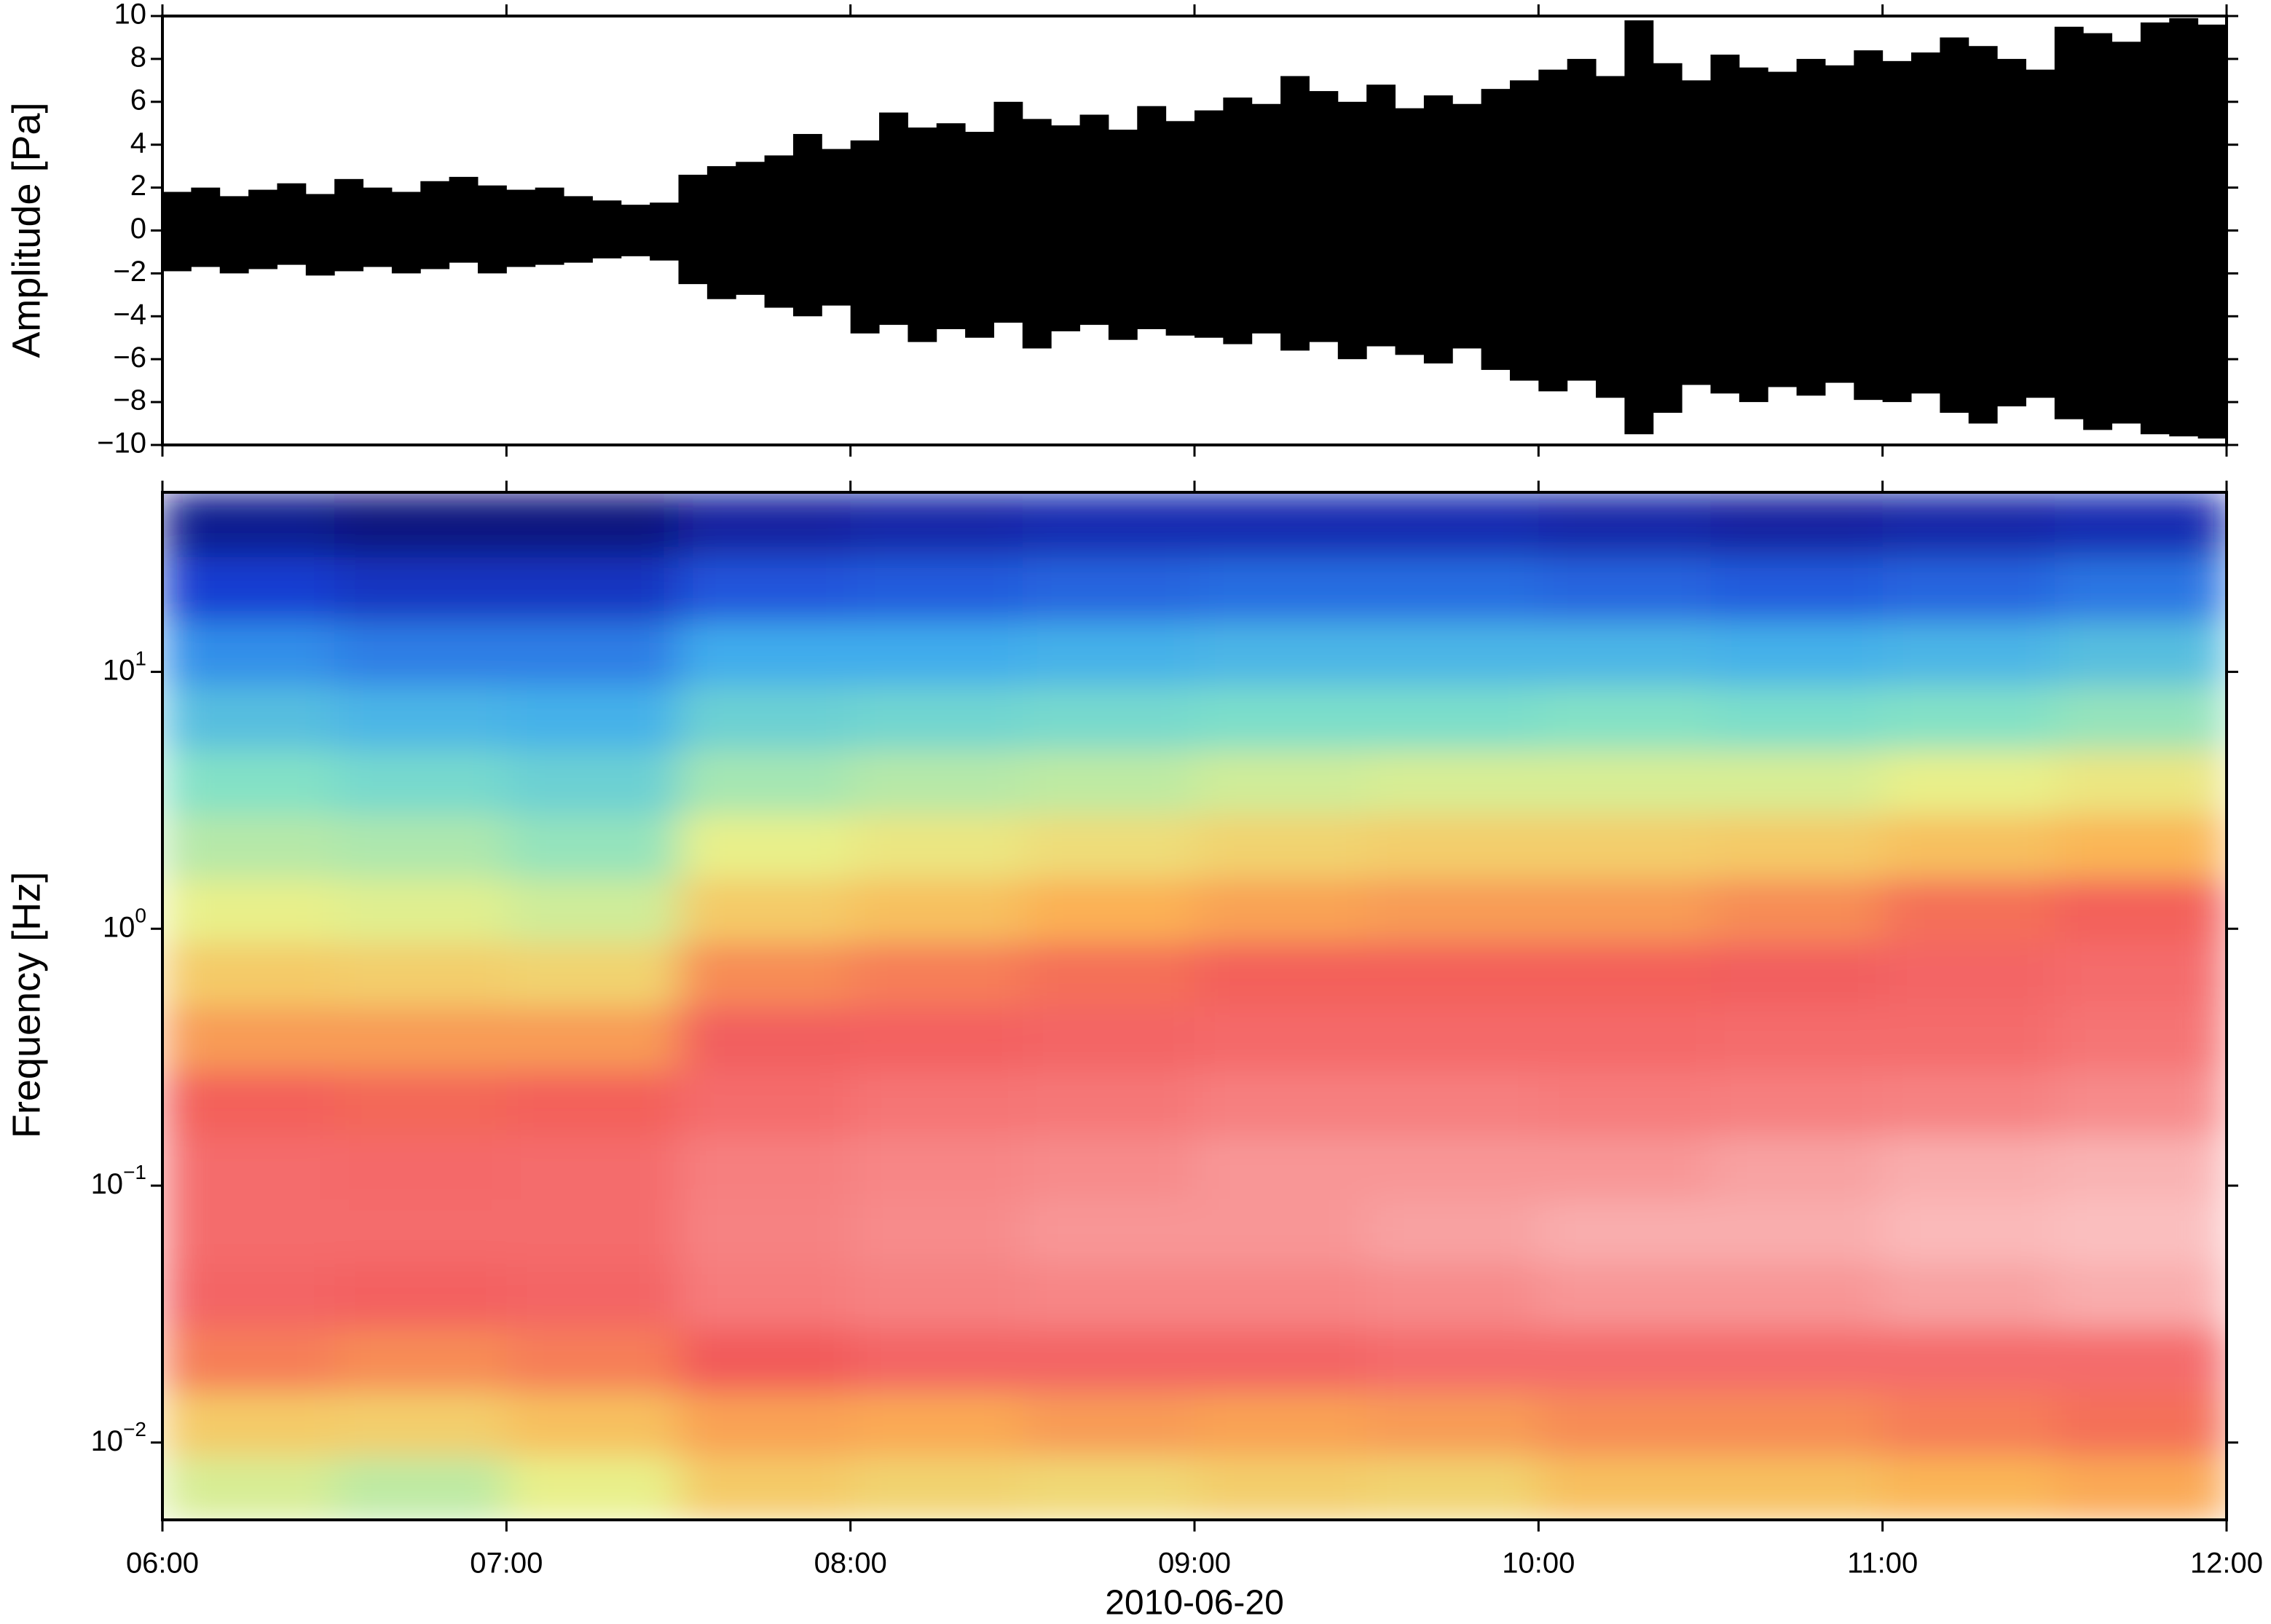 This screenshot has height=1624, width=2271. What do you see at coordinates (506, 1564) in the screenshot?
I see `x-tick-label: 07:00` at bounding box center [506, 1564].